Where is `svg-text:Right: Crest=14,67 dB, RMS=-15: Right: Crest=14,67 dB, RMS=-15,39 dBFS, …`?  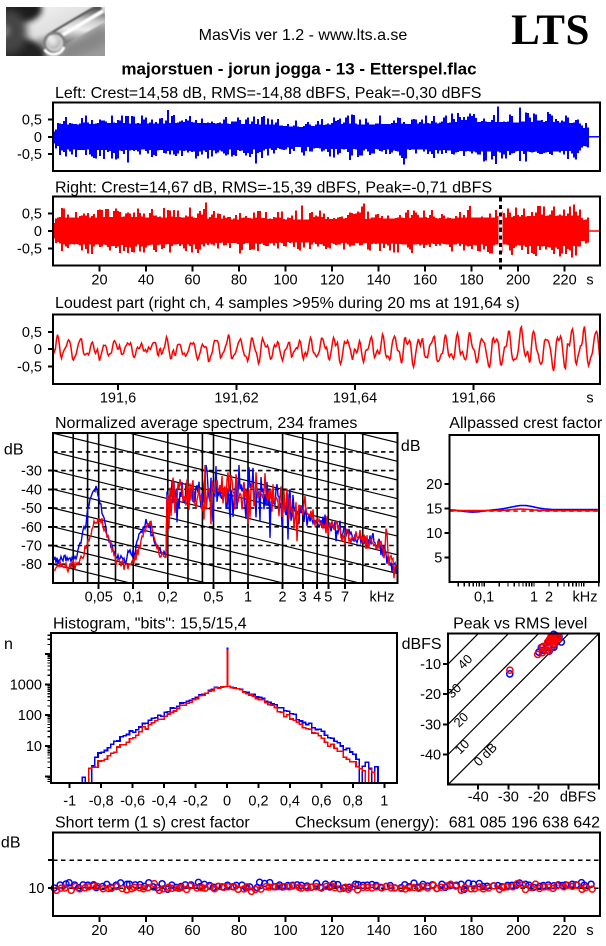
svg-text:Right: Crest=14,67 dB, RMS=-15: Right: Crest=14,67 dB, RMS=-15,39 dBFS, … is located at coordinates (273, 187).